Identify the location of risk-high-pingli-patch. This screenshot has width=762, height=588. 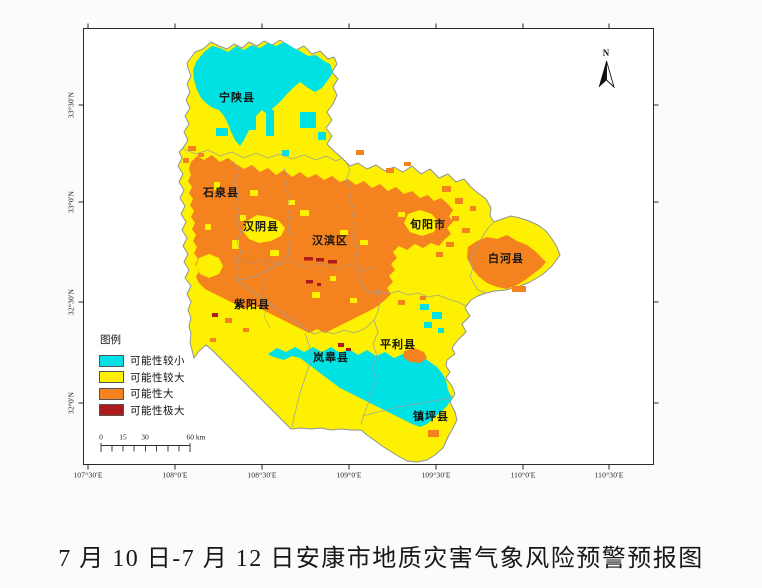
(415, 355).